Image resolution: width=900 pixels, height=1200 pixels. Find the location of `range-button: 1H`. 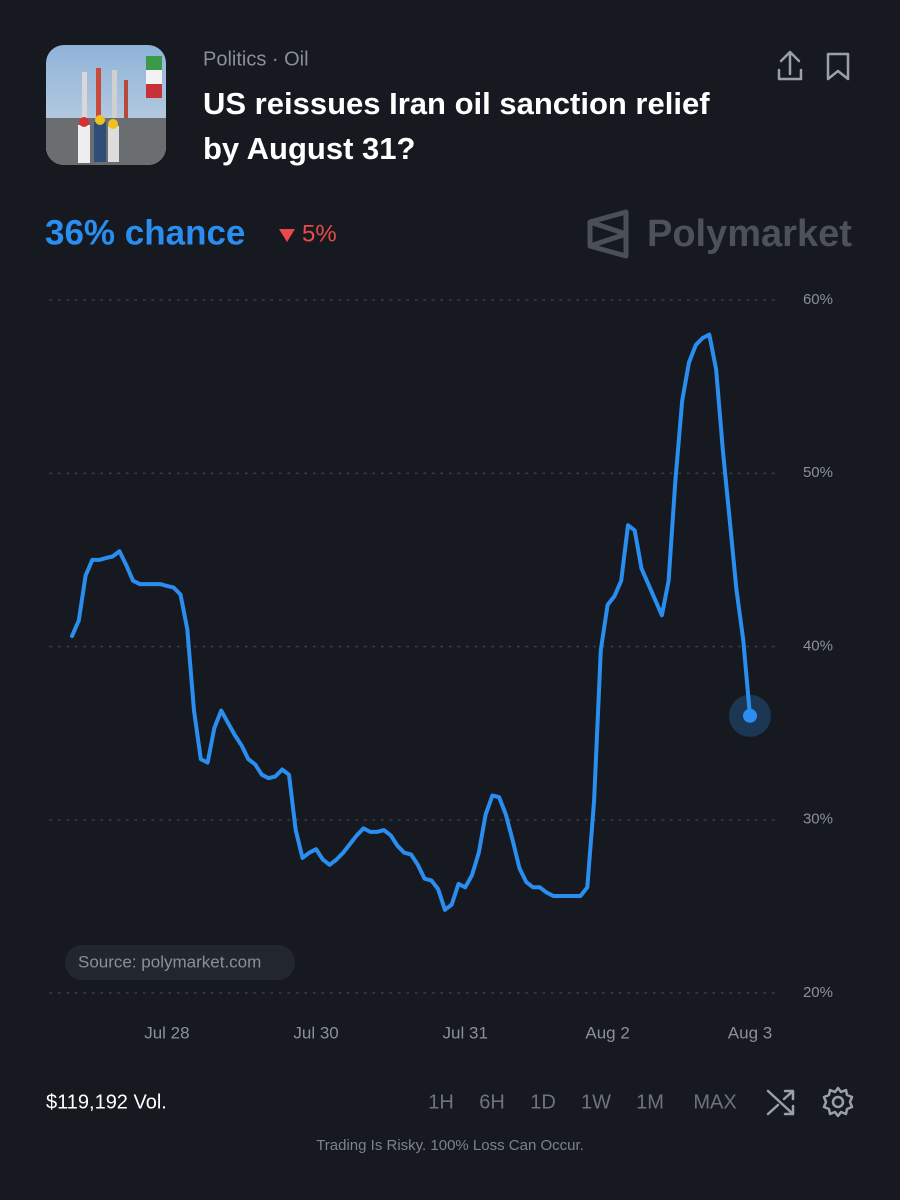

range-button: 1H is located at coordinates (441, 1102).